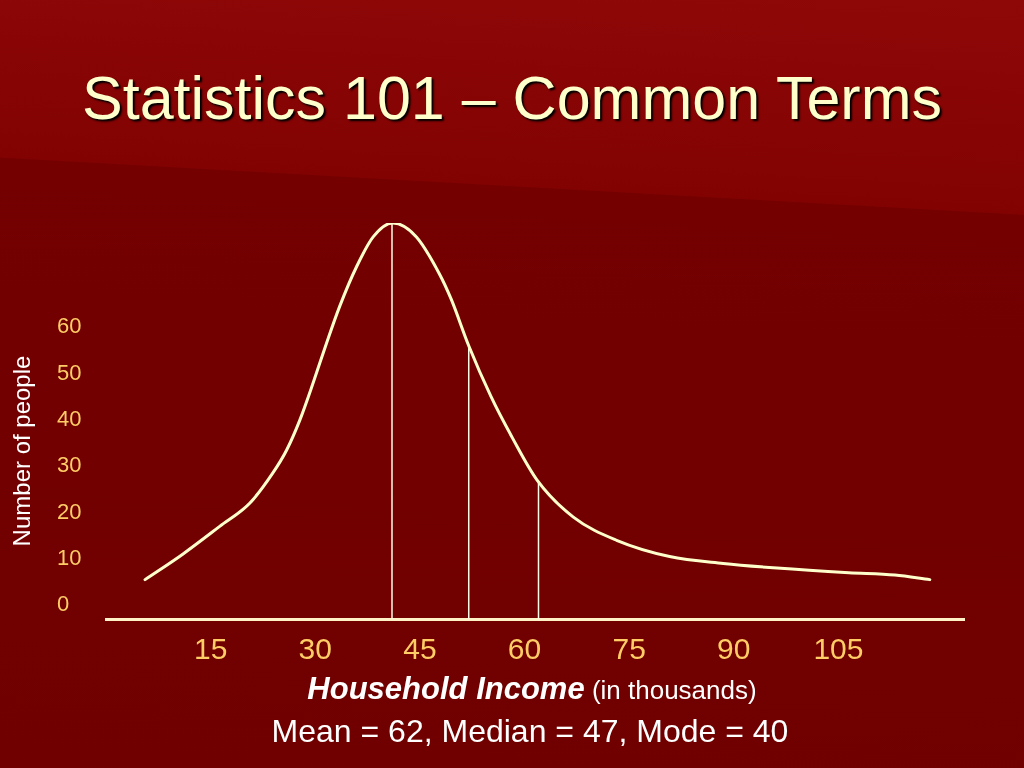  Describe the element at coordinates (512, 98) in the screenshot. I see `chart-title: Statistics 101 – Common Terms` at that location.